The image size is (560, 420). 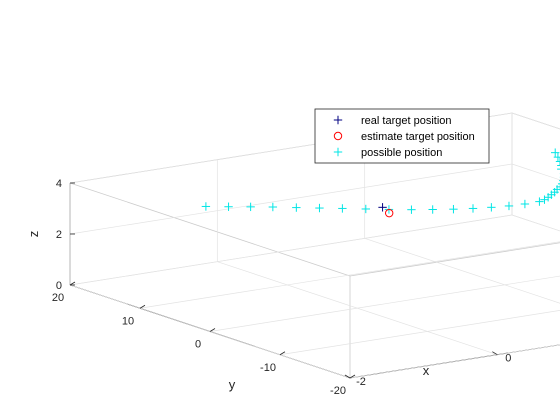 I want to click on y-tick-label: 0, so click(x=198, y=345).